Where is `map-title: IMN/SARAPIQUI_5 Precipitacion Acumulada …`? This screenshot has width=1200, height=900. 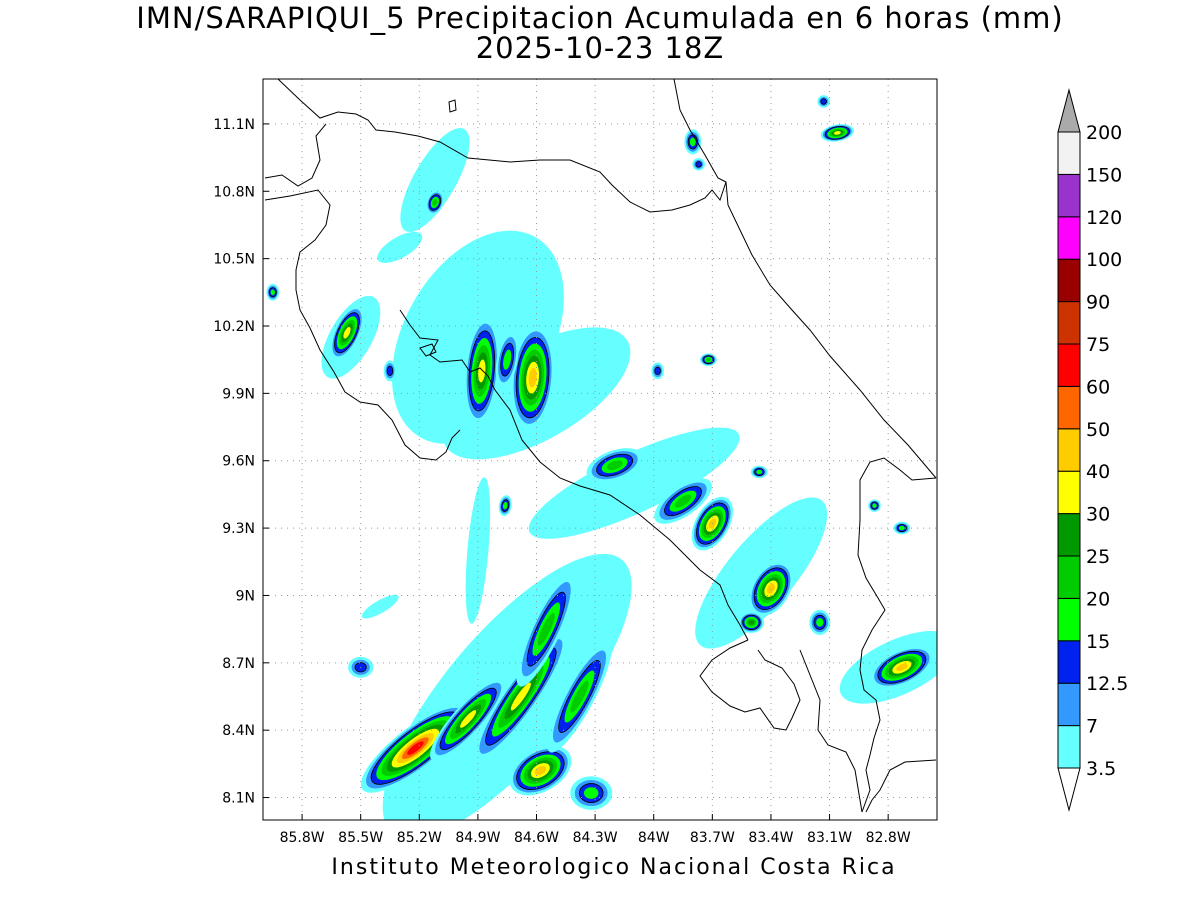 map-title: IMN/SARAPIQUI_5 Precipitacion Acumulada … is located at coordinates (600, 18).